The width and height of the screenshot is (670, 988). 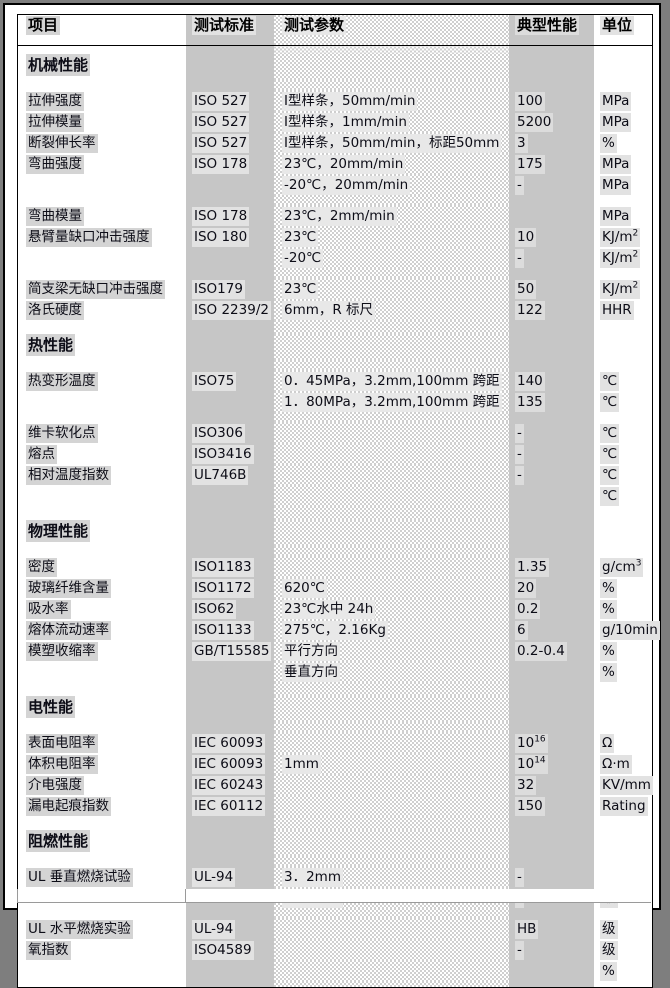 What do you see at coordinates (623, 876) in the screenshot?
I see `cell-unit` at bounding box center [623, 876].